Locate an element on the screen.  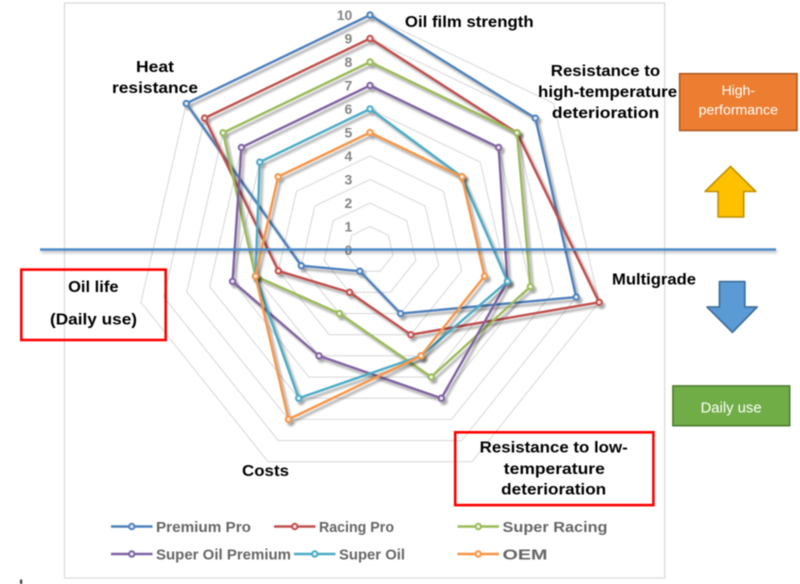
svg-text: resistance is located at coordinates (155, 88).